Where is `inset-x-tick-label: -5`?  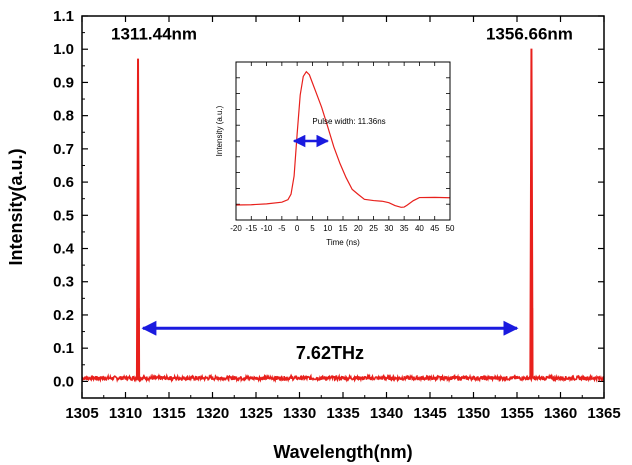
inset-x-tick-label: -5 is located at coordinates (282, 228).